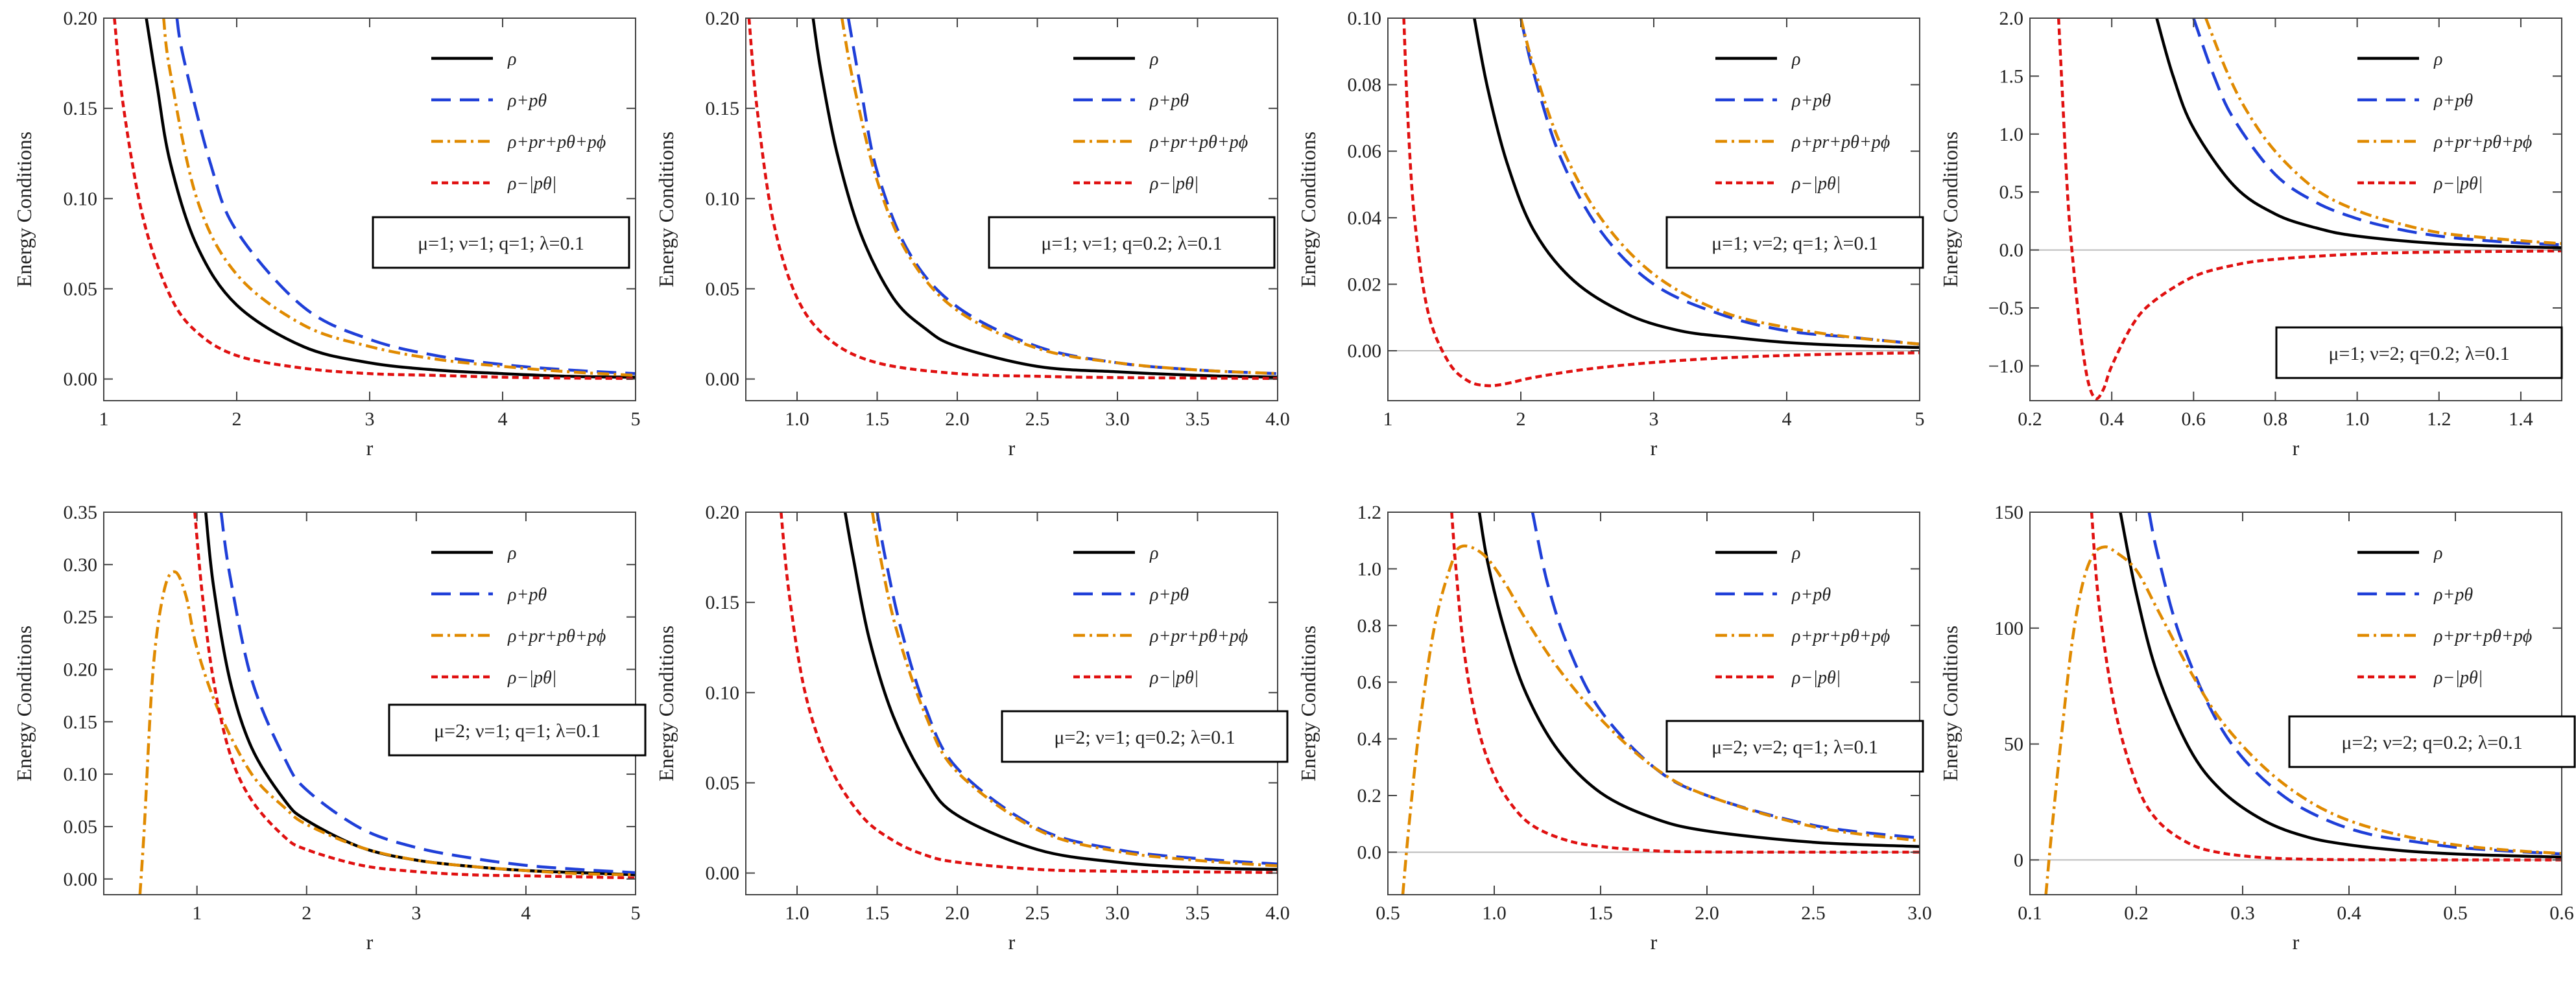 This screenshot has width=2576, height=990. What do you see at coordinates (81, 512) in the screenshot?
I see `y-tick-label: 0.35` at bounding box center [81, 512].